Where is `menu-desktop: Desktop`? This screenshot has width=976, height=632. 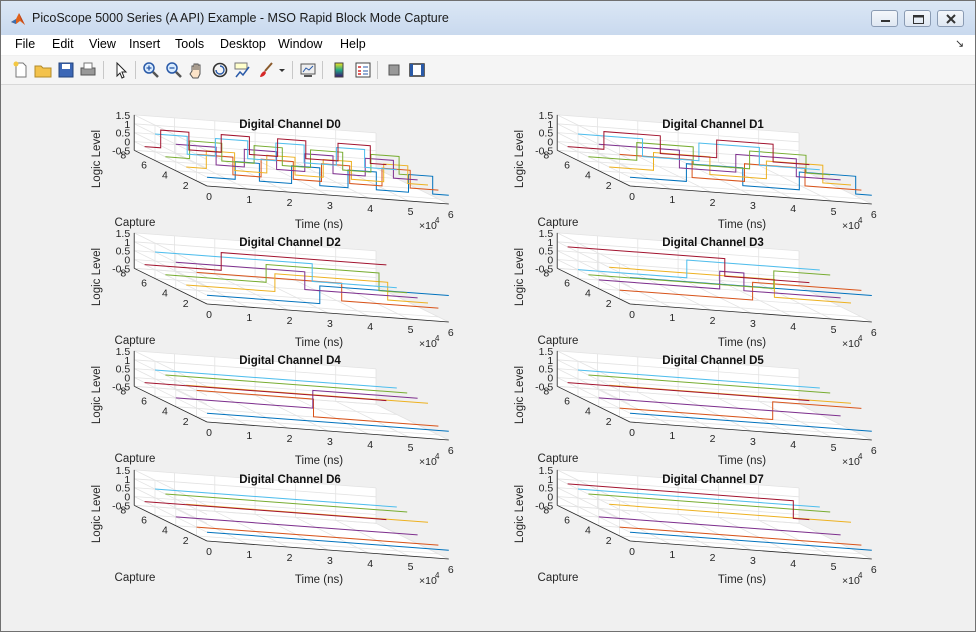 menu-desktop: Desktop is located at coordinates (243, 44).